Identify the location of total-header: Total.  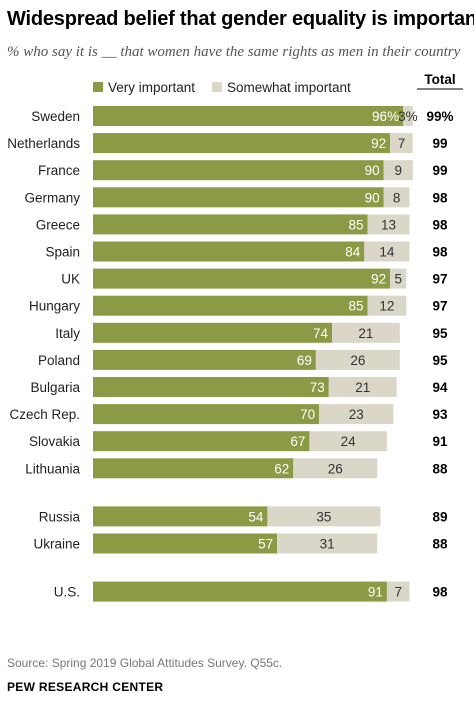
(439, 79).